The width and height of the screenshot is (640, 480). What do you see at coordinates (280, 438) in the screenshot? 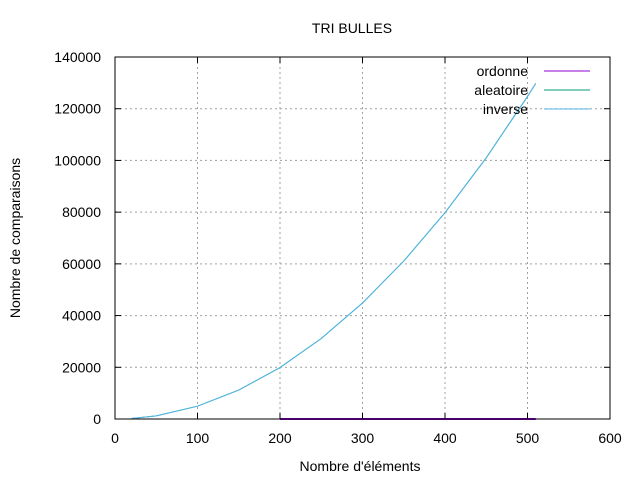
I see `x-tick-label: 200` at bounding box center [280, 438].